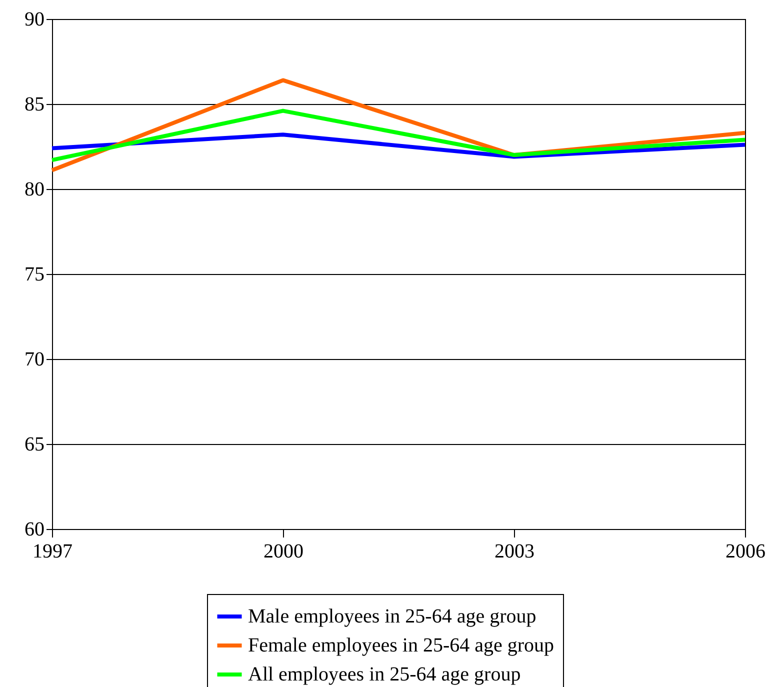 The width and height of the screenshot is (772, 687). Describe the element at coordinates (34, 105) in the screenshot. I see `y-tick-label: 85` at that location.